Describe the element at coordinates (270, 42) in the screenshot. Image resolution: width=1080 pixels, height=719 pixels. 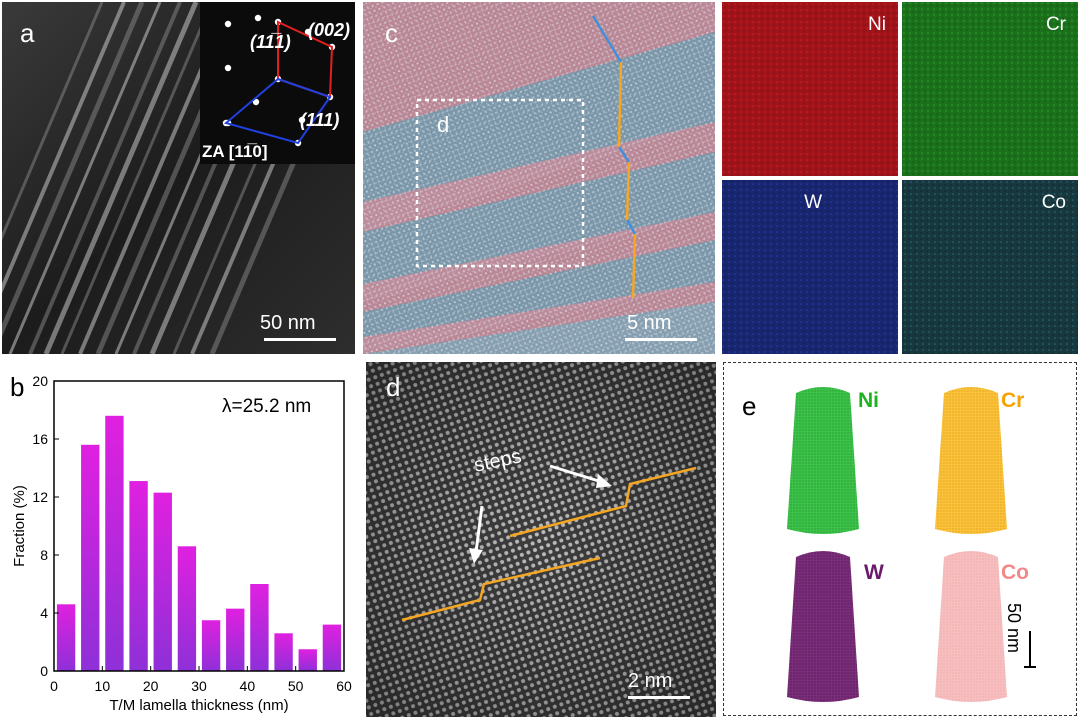
I see `diffraction-spot-label-11-1: (11̅1)` at that location.